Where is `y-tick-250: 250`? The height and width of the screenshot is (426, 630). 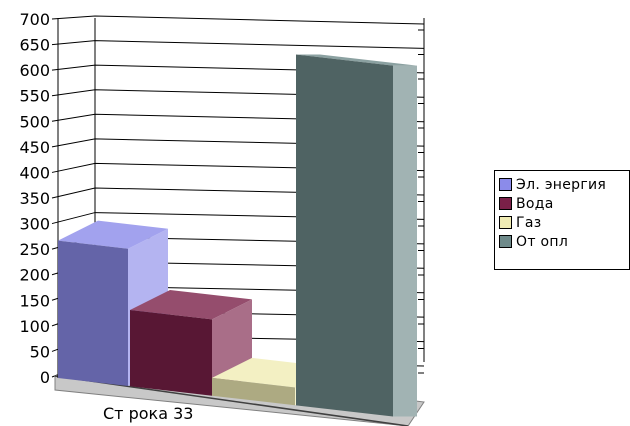
y-tick-250: 250 is located at coordinates (34, 249).